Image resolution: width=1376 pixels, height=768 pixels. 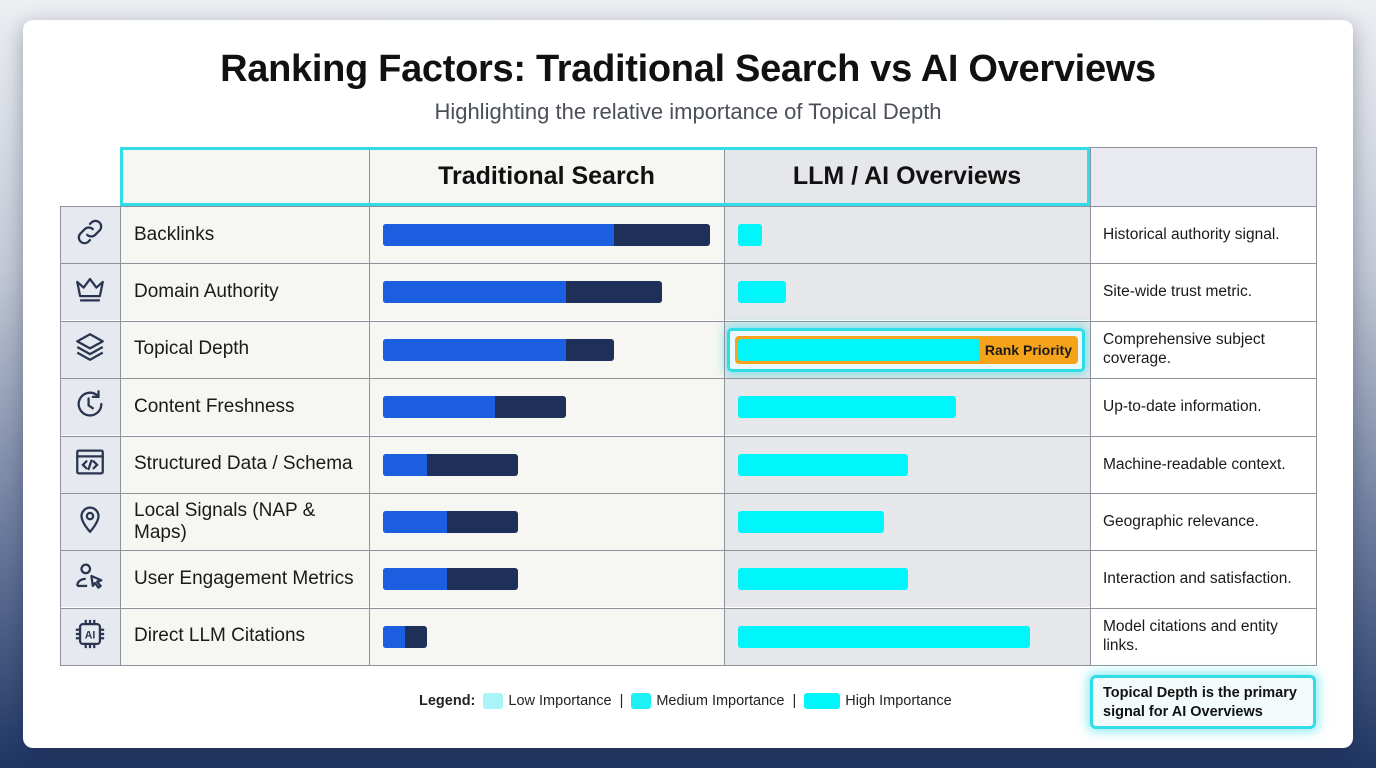 I want to click on icon-cell: AI, so click(x=90, y=636).